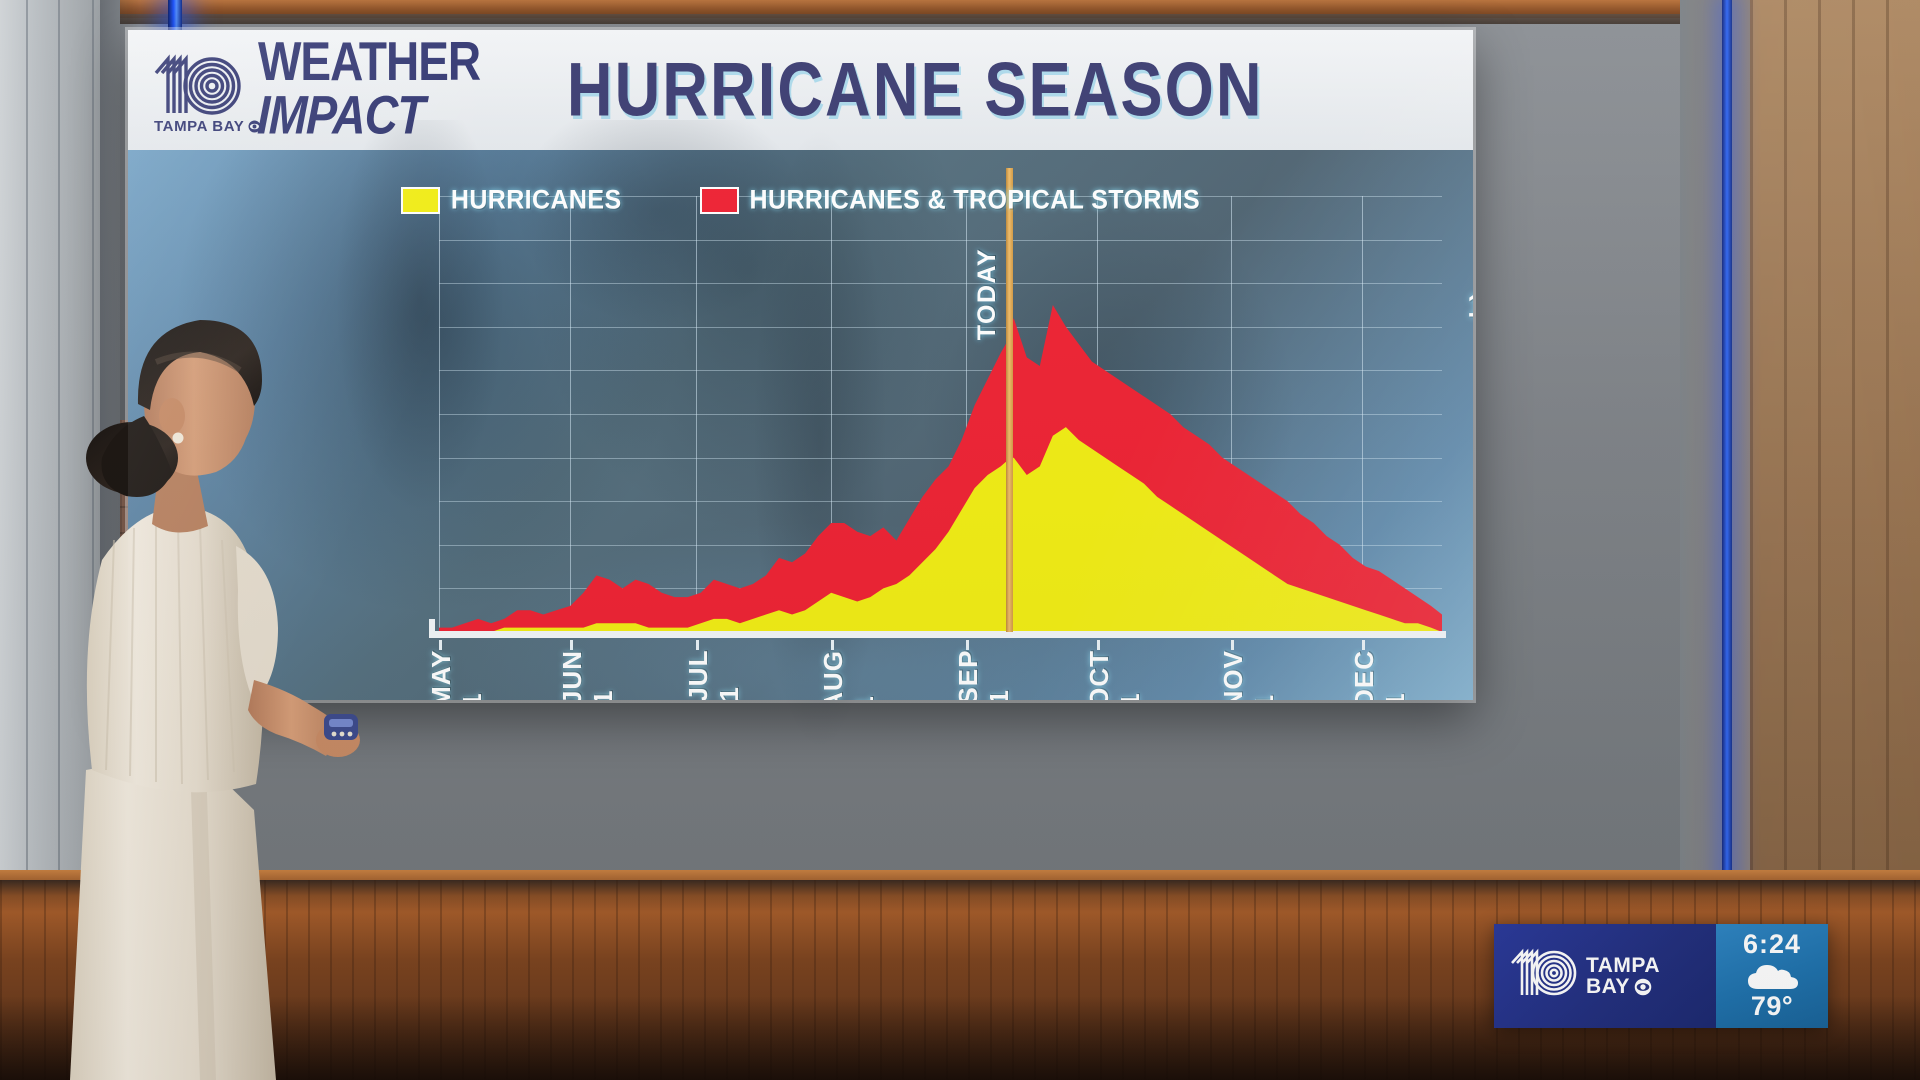 This screenshot has height=1080, width=1920. Describe the element at coordinates (420, 200) in the screenshot. I see `legend-swatch-hurricanes` at that location.